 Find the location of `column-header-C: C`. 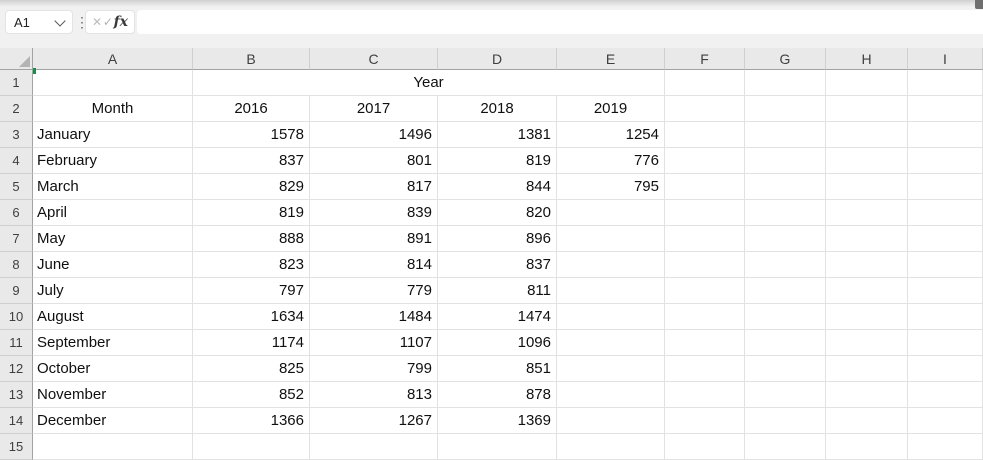

column-header-C: C is located at coordinates (374, 59).